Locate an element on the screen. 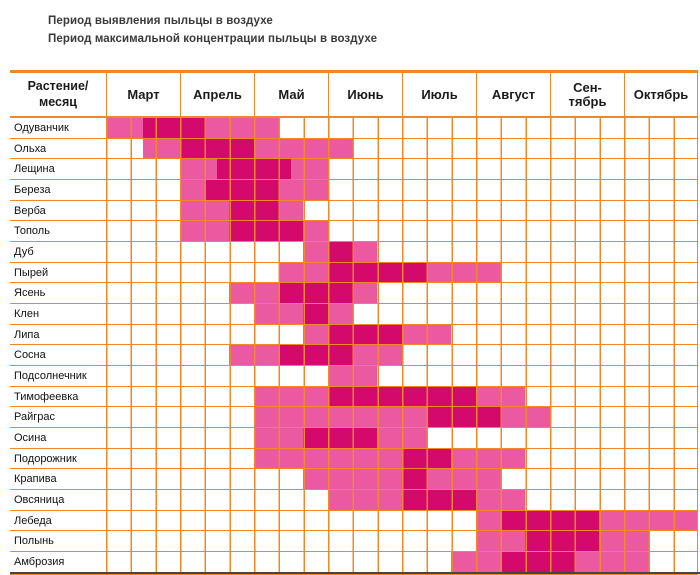  plant-label: Сосна is located at coordinates (30, 355).